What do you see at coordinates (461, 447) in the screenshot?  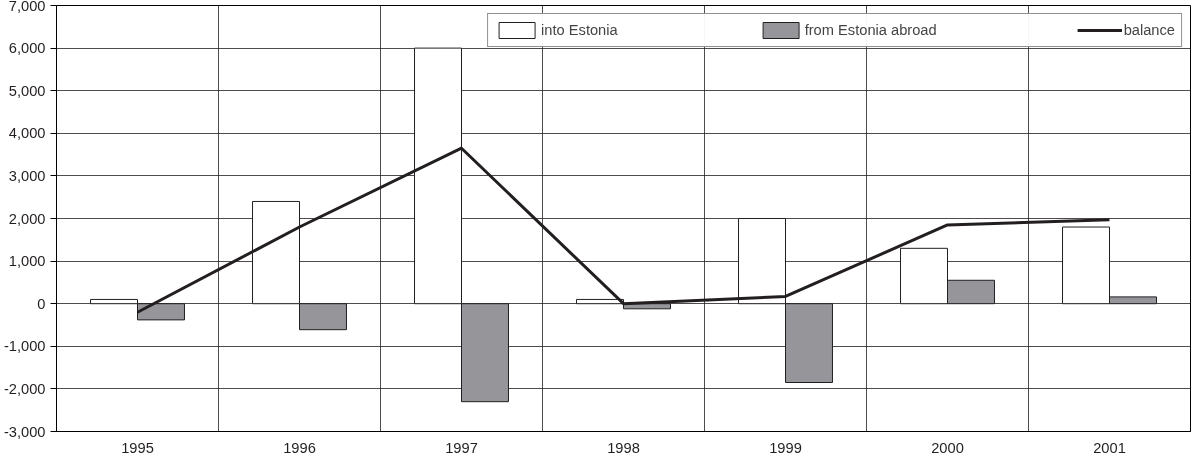 I see `x-tick-label: 1997` at bounding box center [461, 447].